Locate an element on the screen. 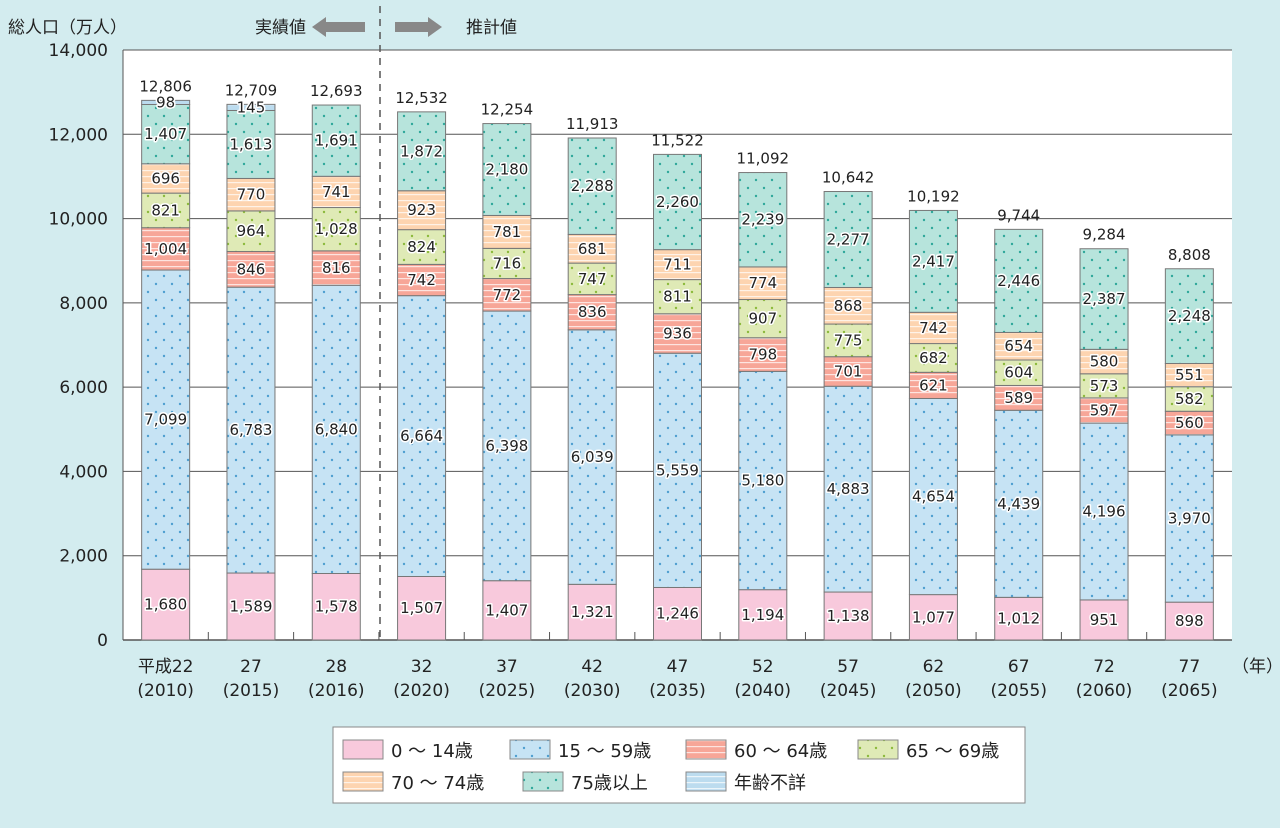 The height and width of the screenshot is (828, 1280). segment-value-label: 582 is located at coordinates (1189, 399).